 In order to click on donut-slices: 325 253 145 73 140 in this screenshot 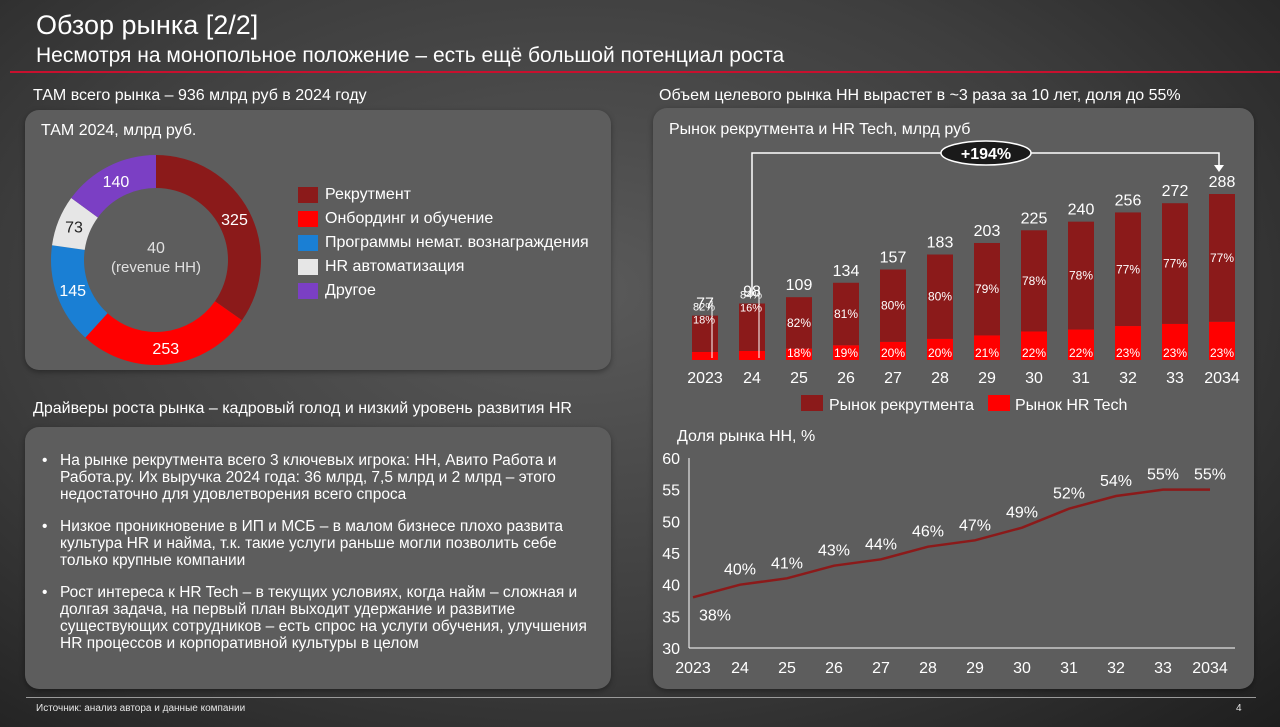, I will do `click(156, 260)`.